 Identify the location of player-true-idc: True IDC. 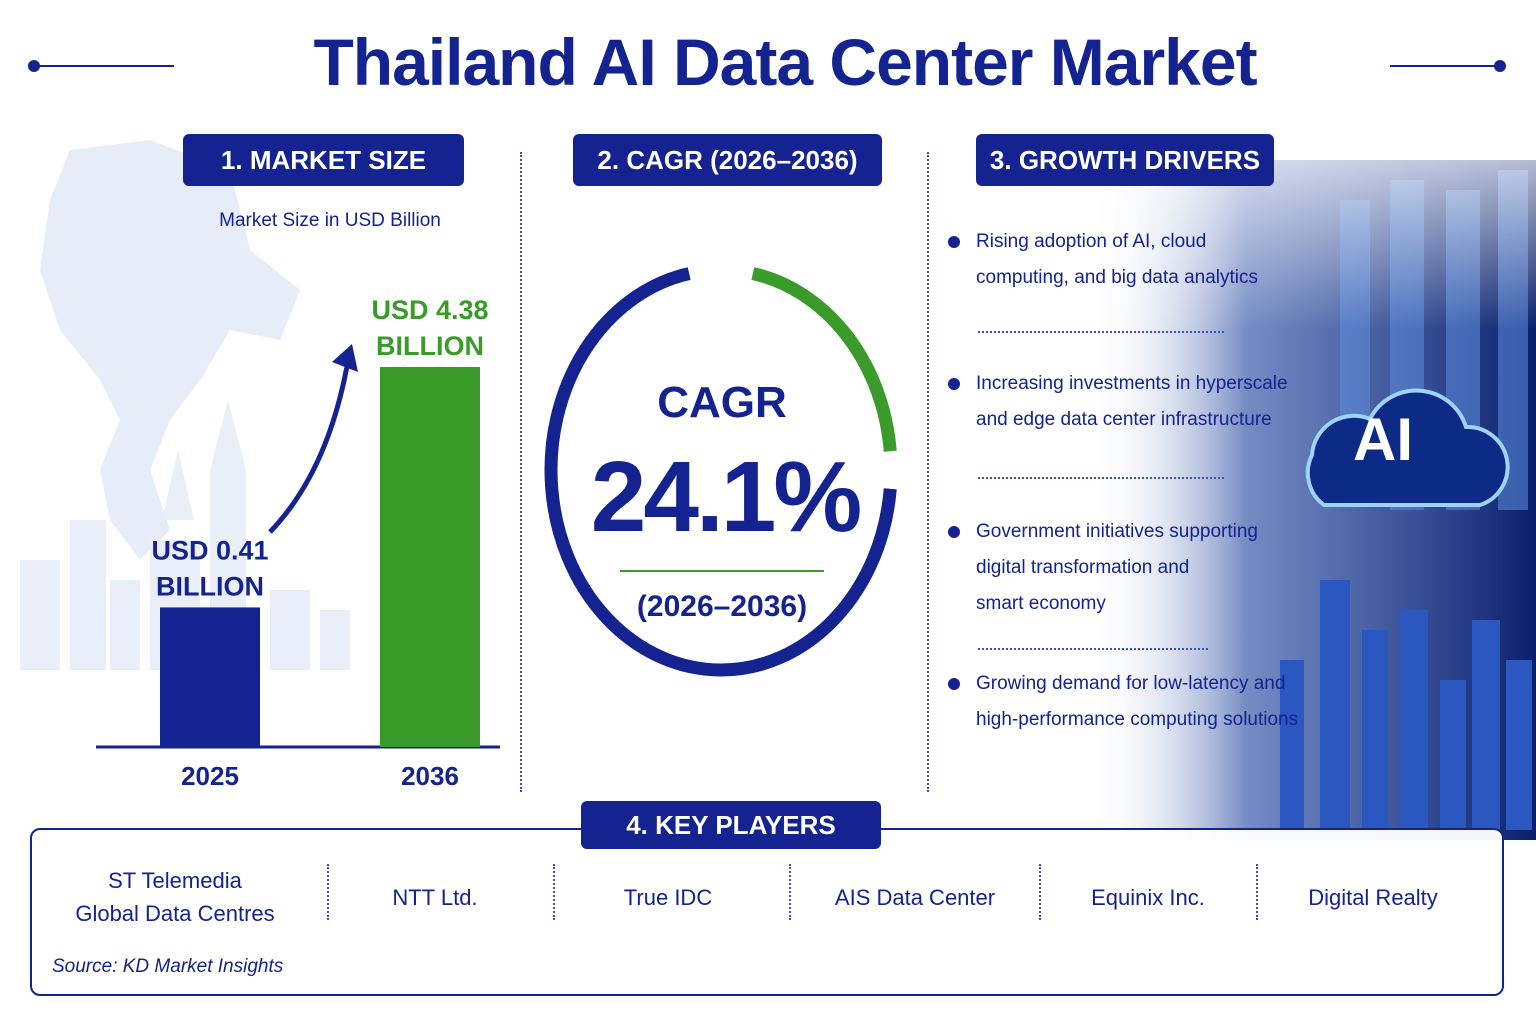
(668, 897).